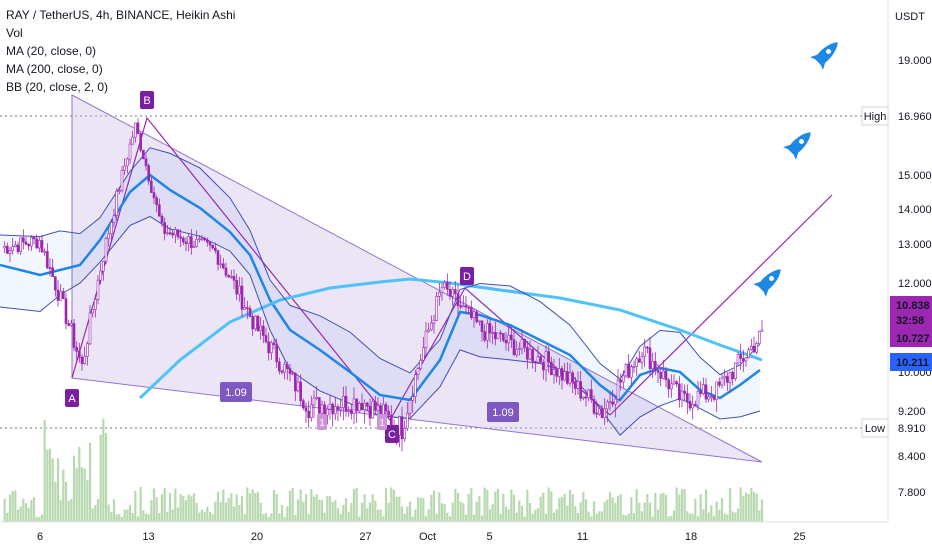 Image resolution: width=932 pixels, height=550 pixels. Describe the element at coordinates (912, 457) in the screenshot. I see `y-tick-label: 8.400` at that location.